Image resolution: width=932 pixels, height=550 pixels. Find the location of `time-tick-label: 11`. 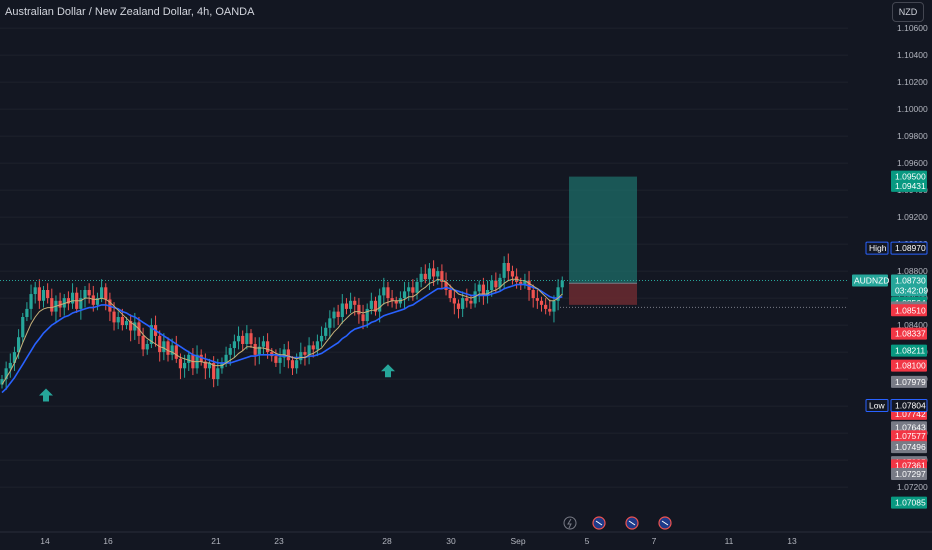

time-tick-label: 11 is located at coordinates (729, 541).